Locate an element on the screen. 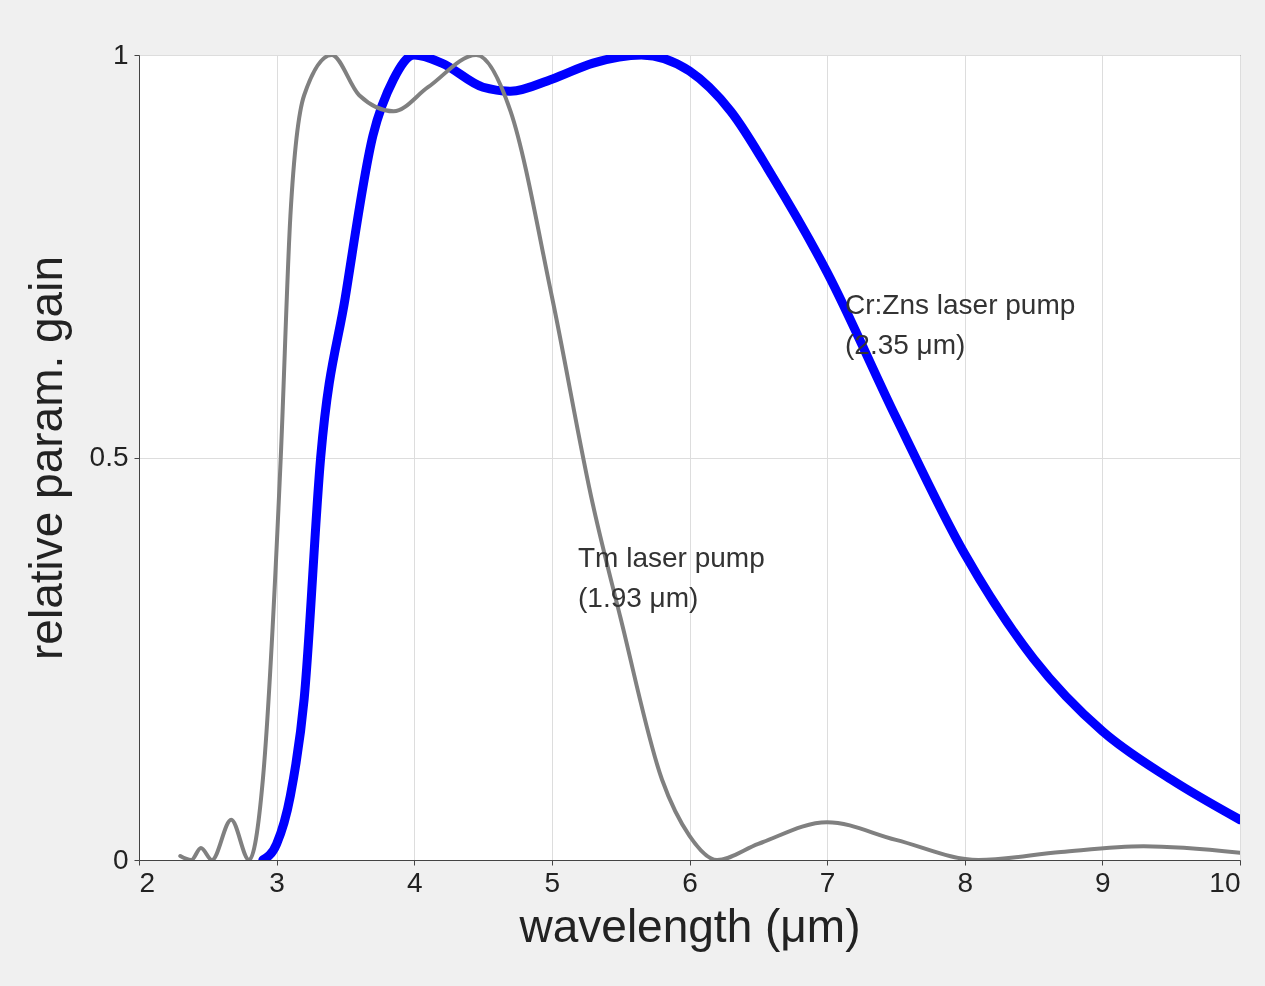  x-tick-label: 4 is located at coordinates (414, 882).